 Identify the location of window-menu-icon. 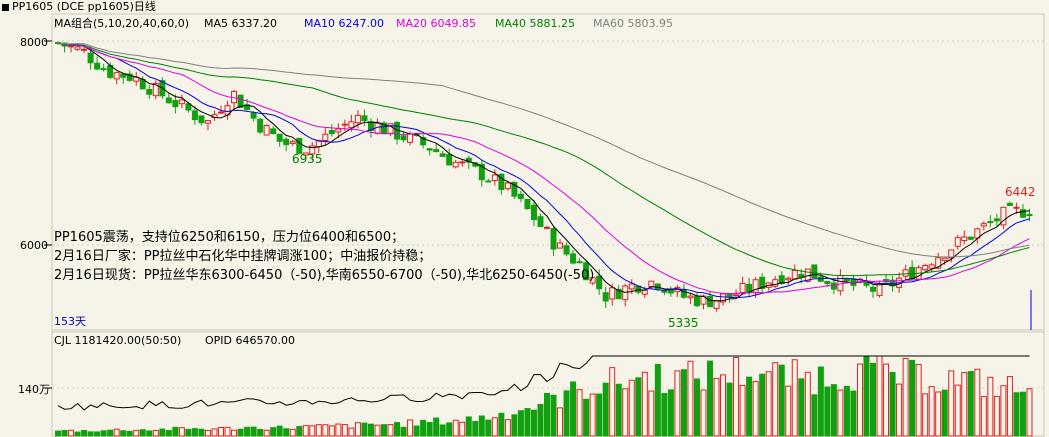
(5, 7).